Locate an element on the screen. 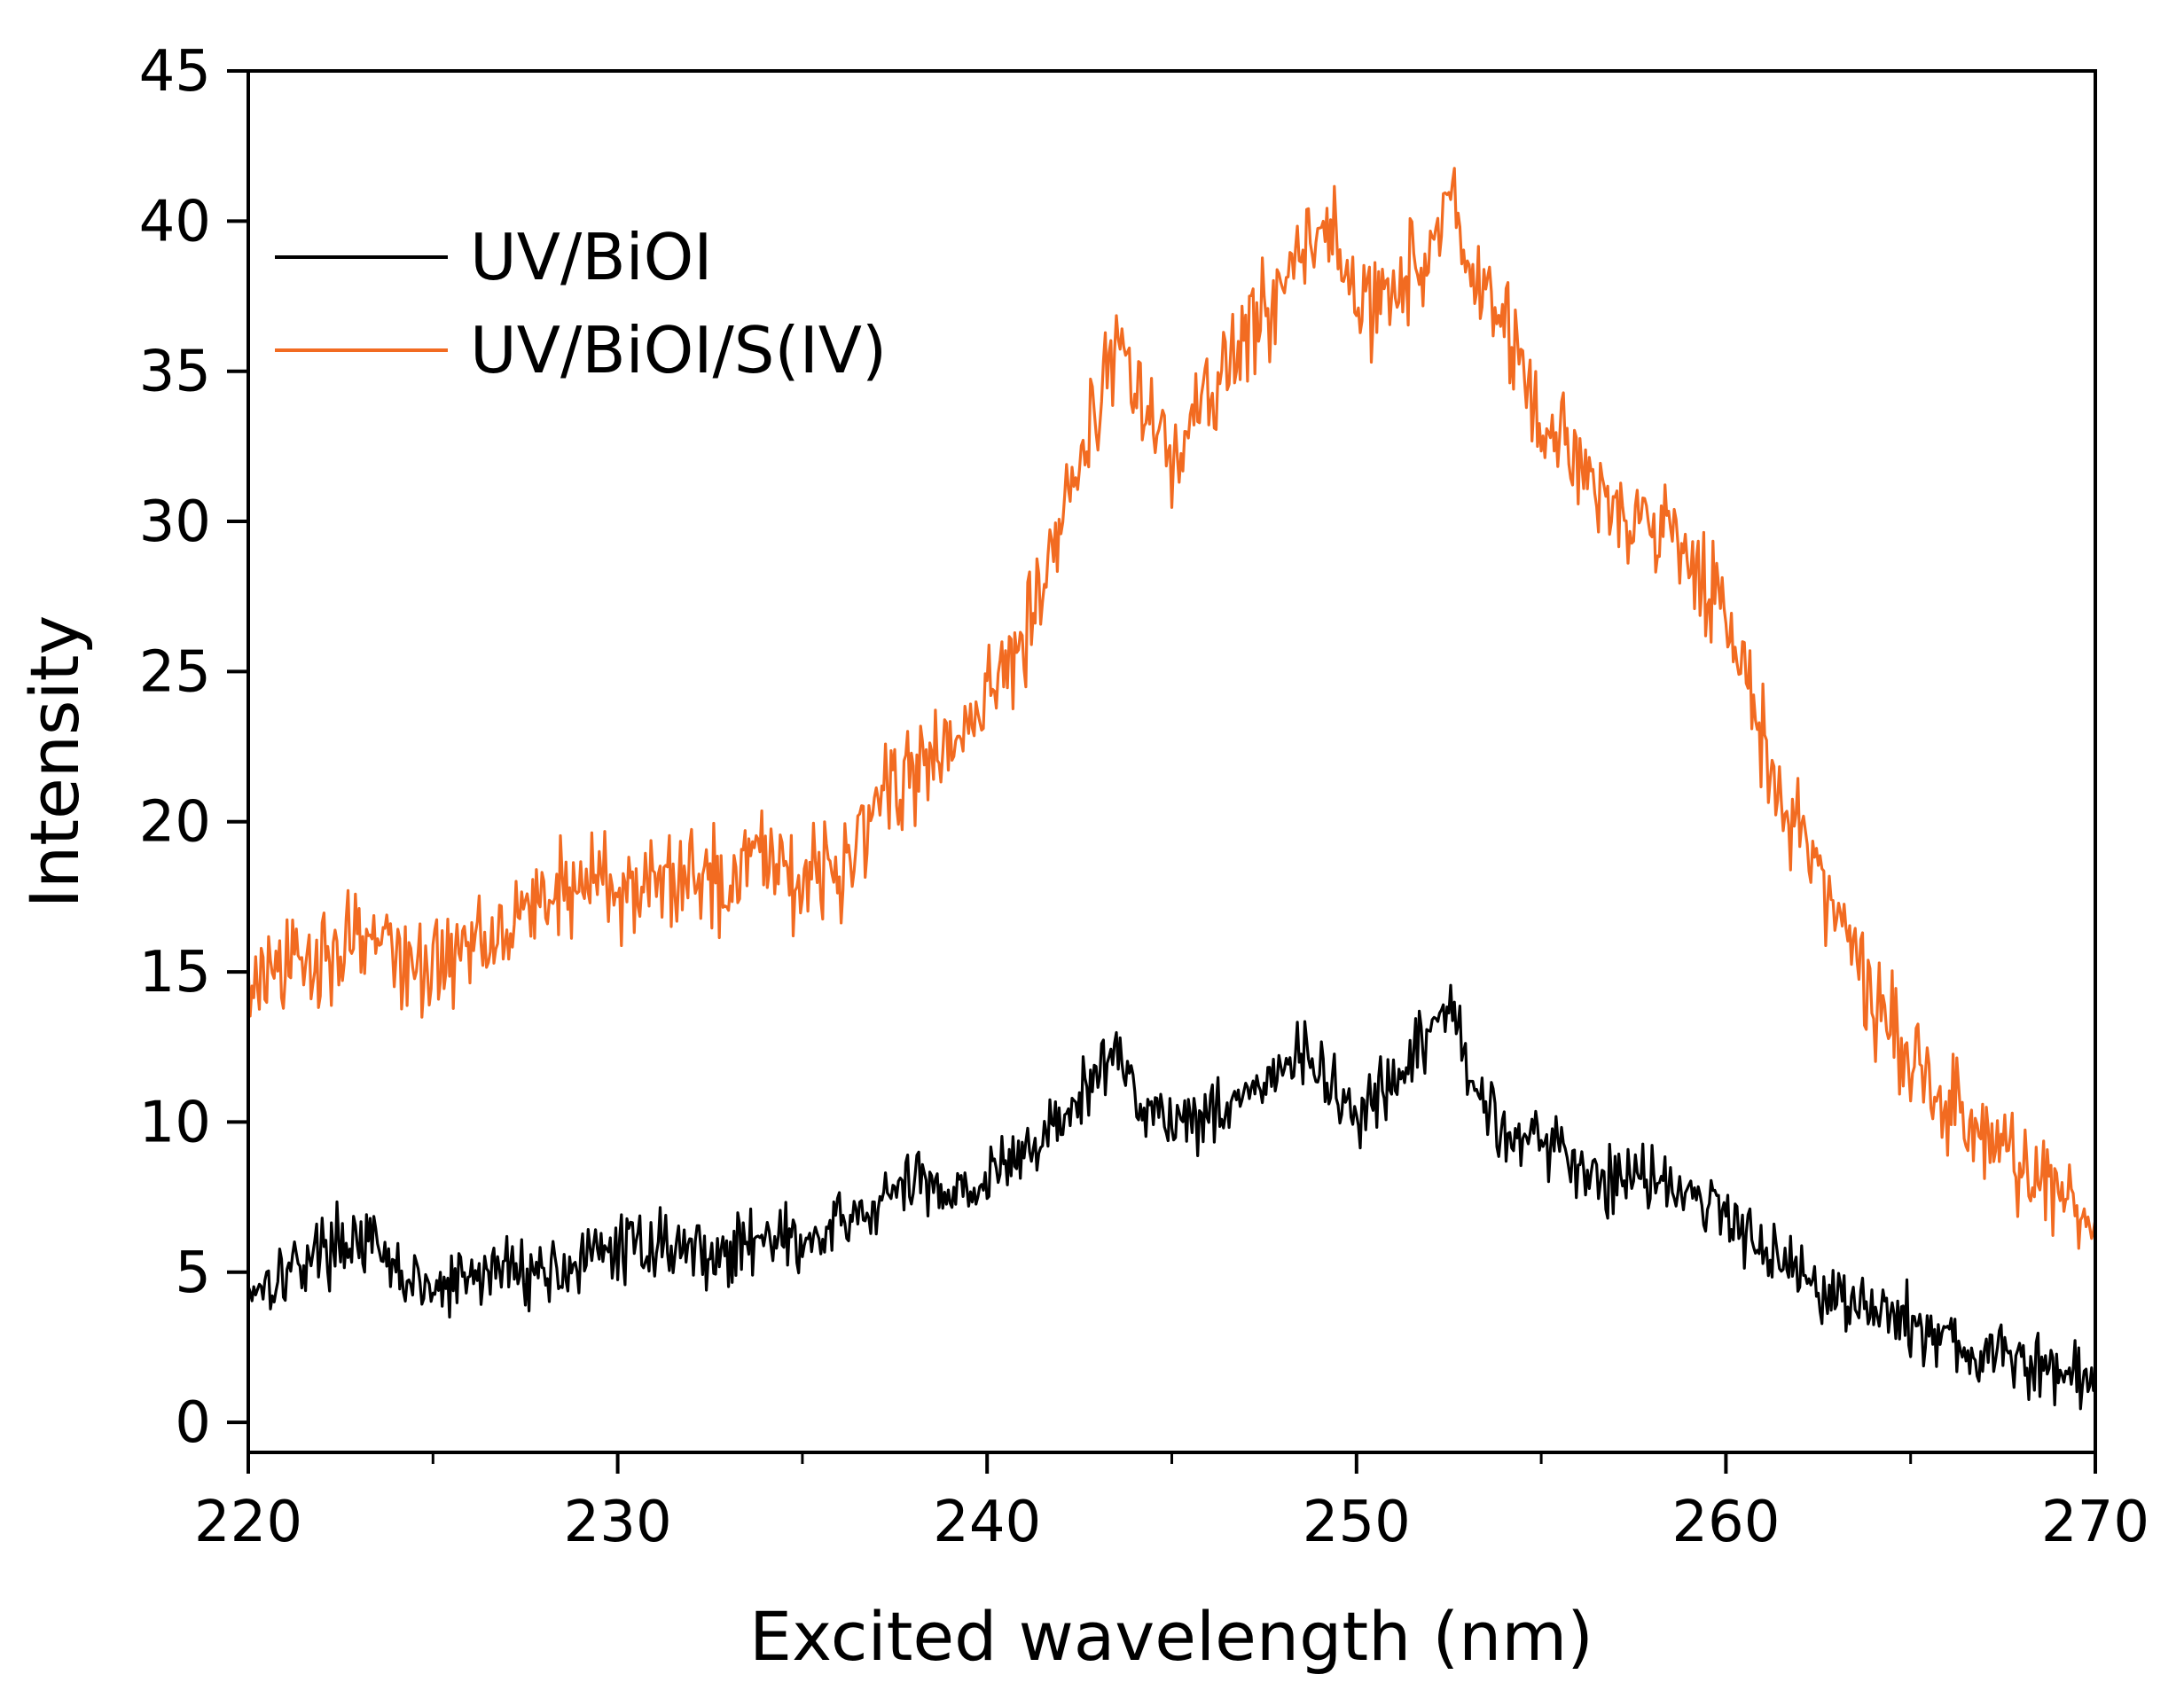 The width and height of the screenshot is (2184, 1698). y-tick-label-20: 20 is located at coordinates (175, 823).